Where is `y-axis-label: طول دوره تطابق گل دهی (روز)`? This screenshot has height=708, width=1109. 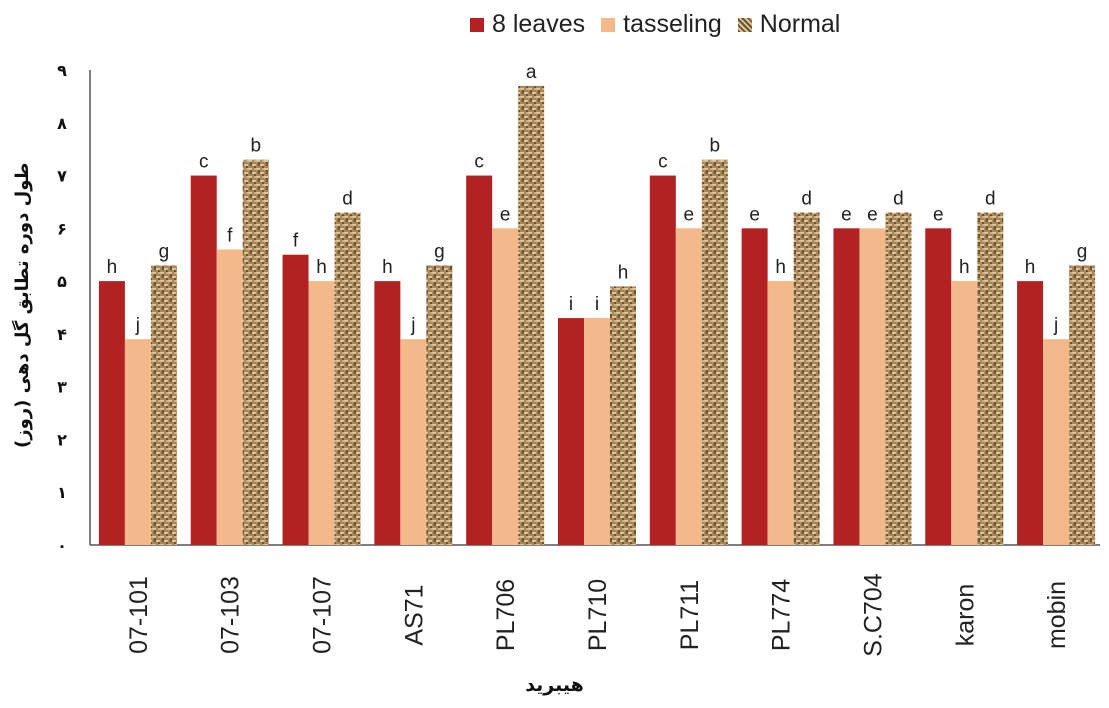
y-axis-label: طول دوره تطابق گل دهی (روز) is located at coordinates (22, 305).